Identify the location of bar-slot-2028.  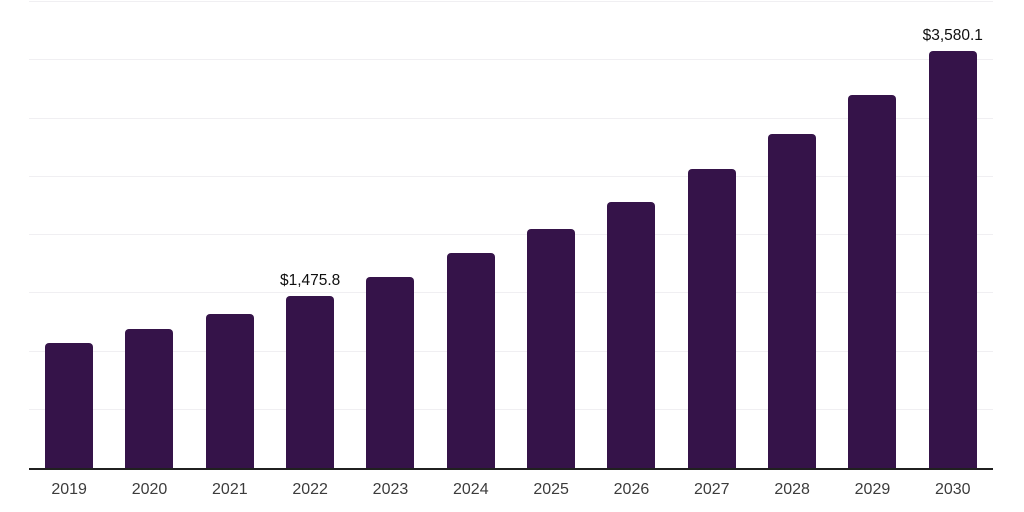
(792, 235).